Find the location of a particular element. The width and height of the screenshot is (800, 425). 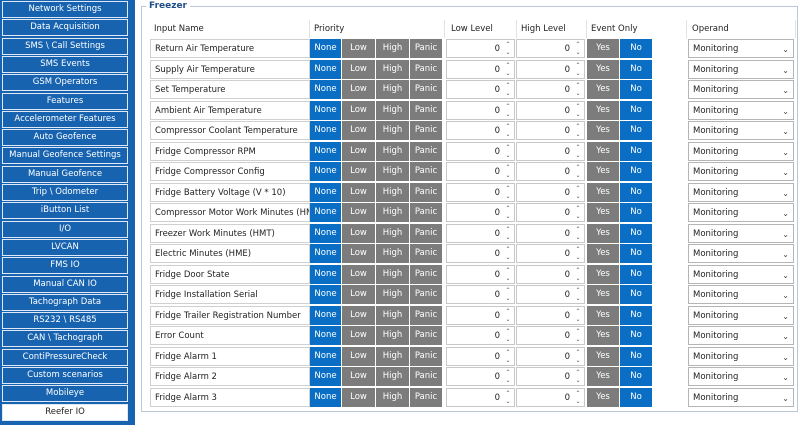

nav-button: Trip \ Odometer is located at coordinates (65, 192).